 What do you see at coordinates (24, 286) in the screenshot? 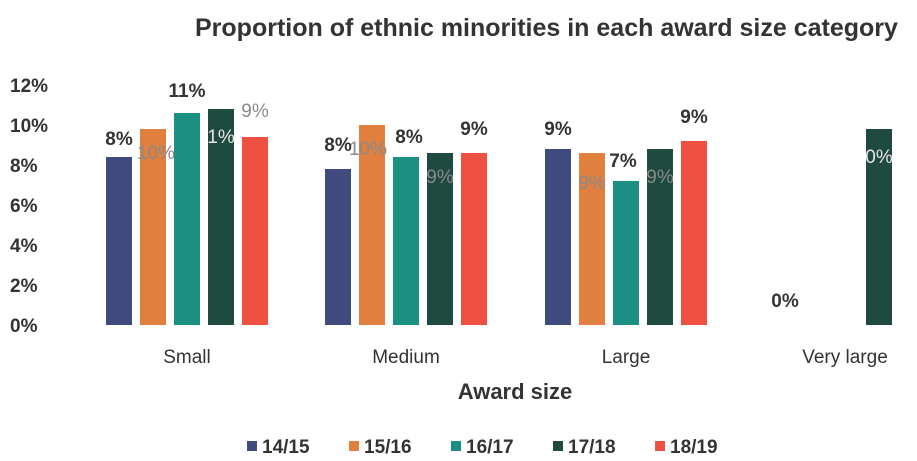
I see `y-tick-label: 2%` at bounding box center [24, 286].